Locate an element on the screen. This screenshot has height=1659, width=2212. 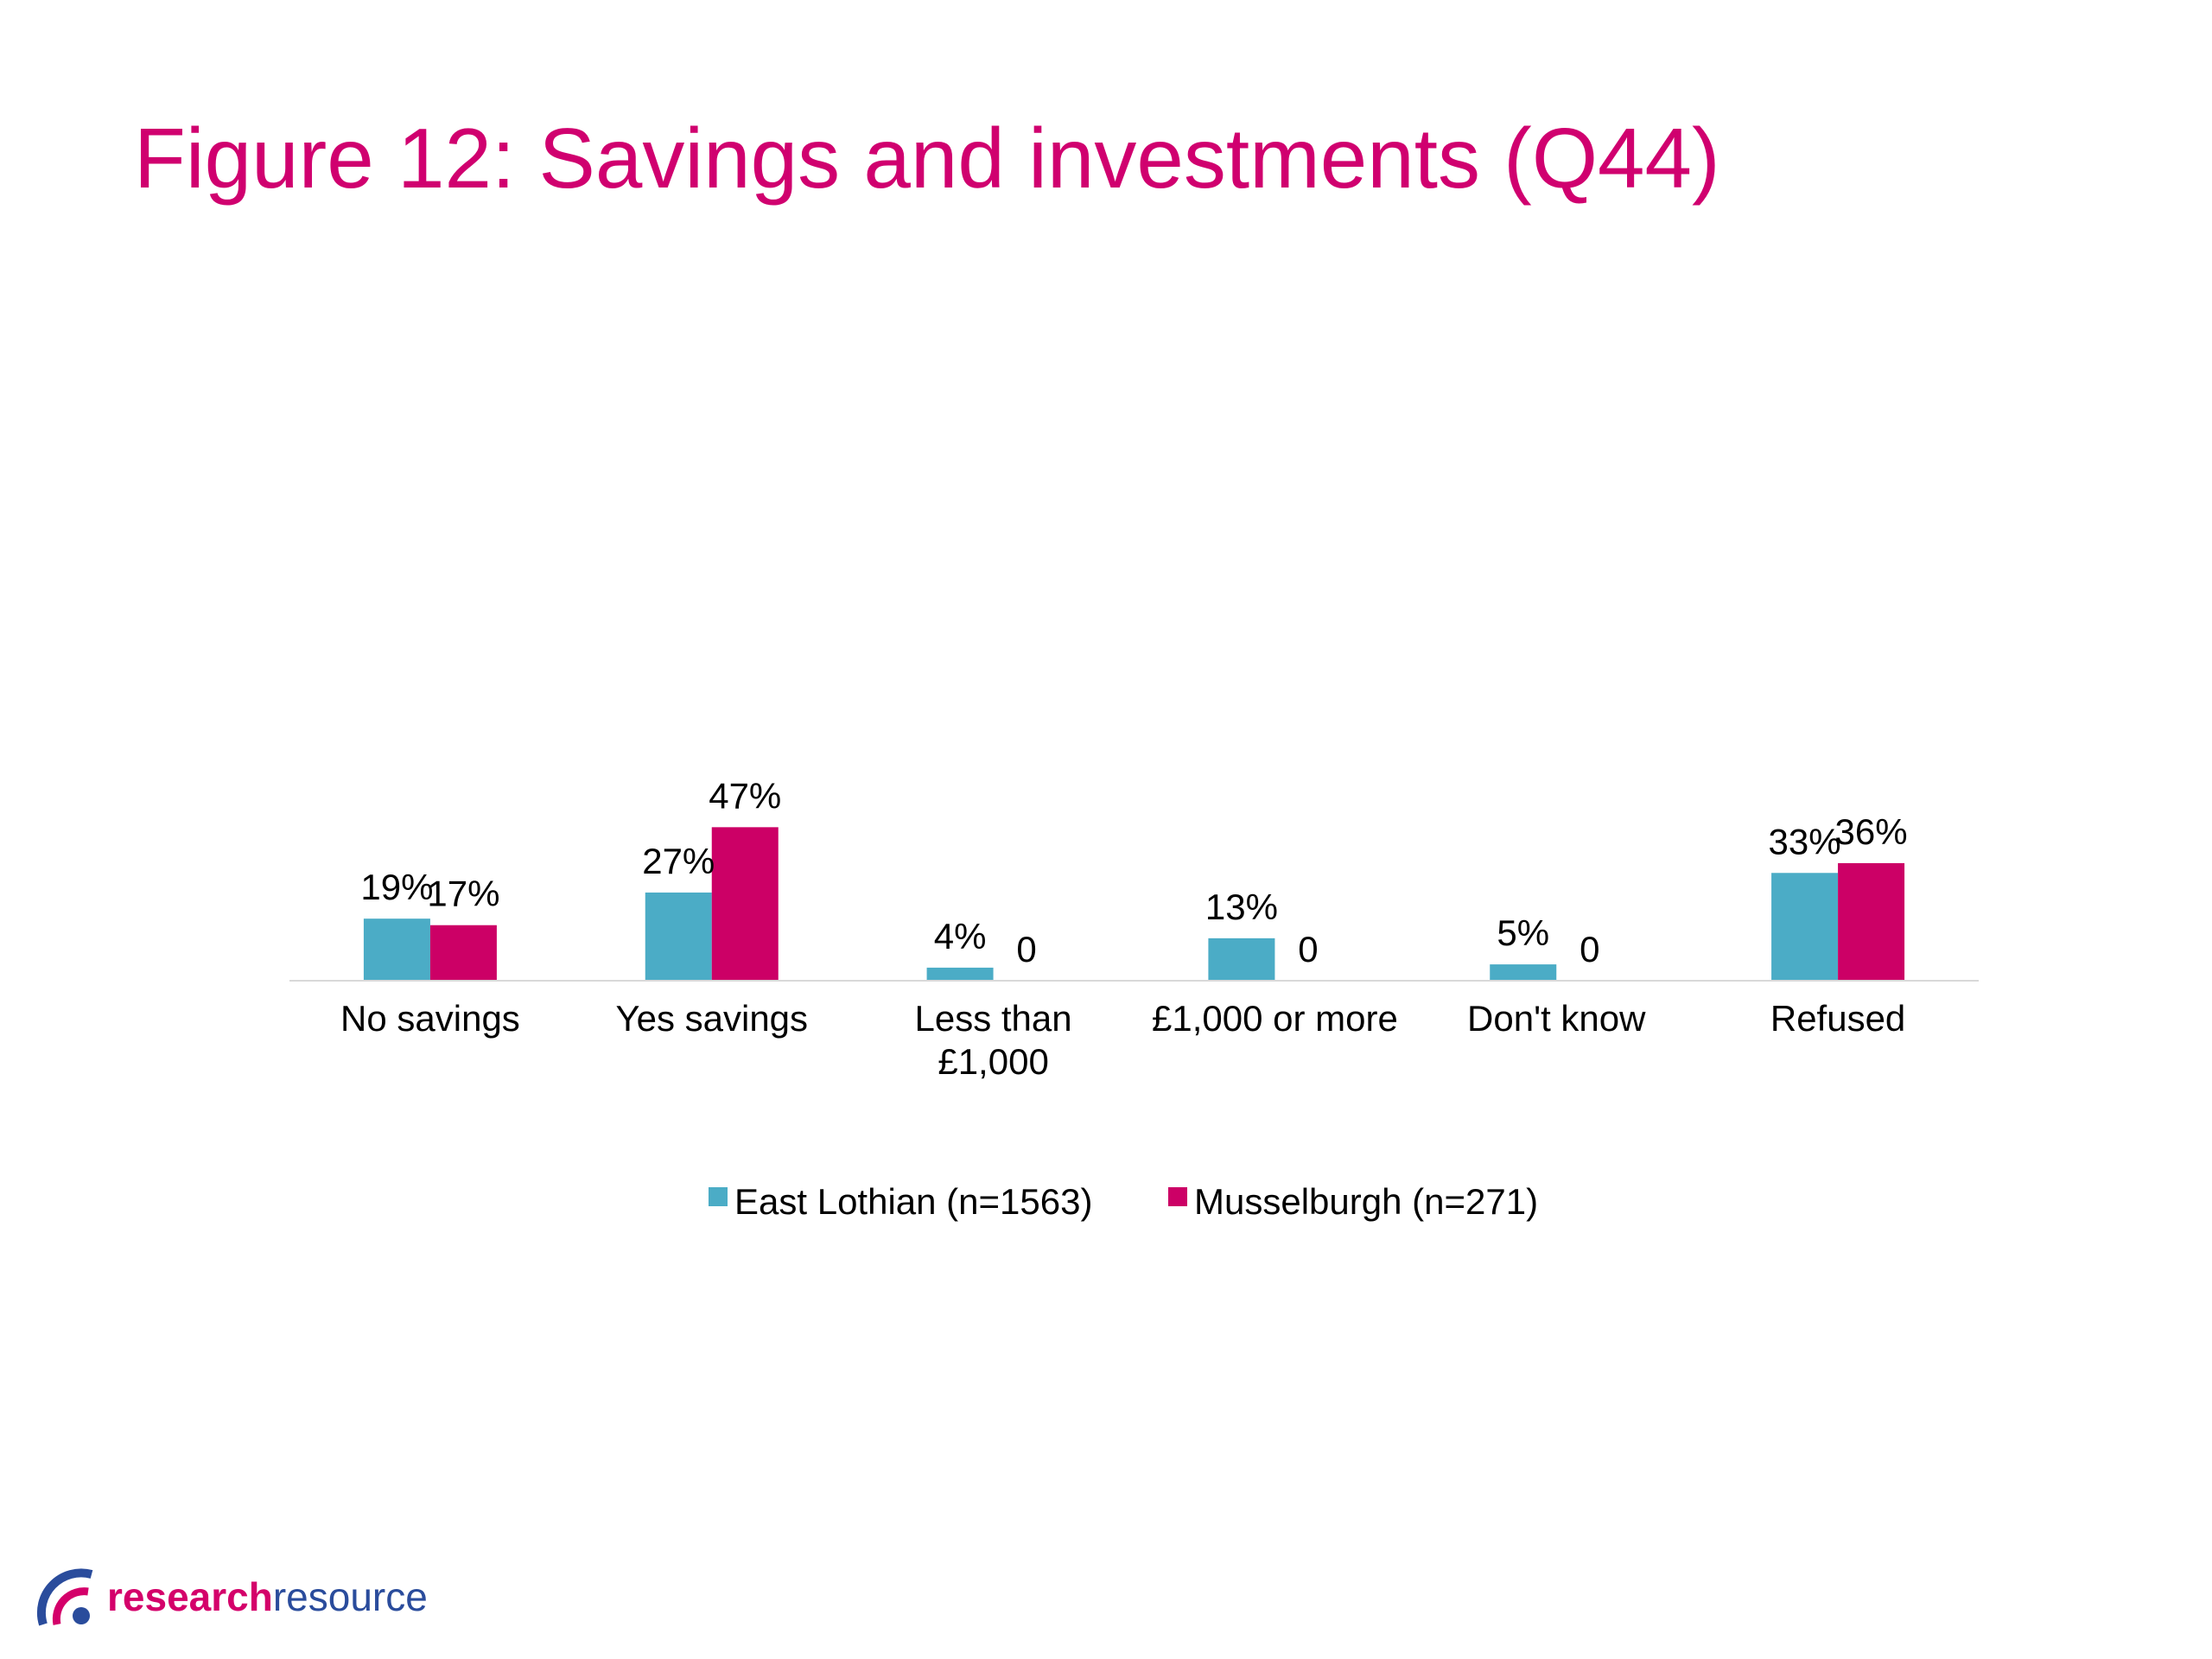
category-label-line: No savings is located at coordinates (430, 1018).